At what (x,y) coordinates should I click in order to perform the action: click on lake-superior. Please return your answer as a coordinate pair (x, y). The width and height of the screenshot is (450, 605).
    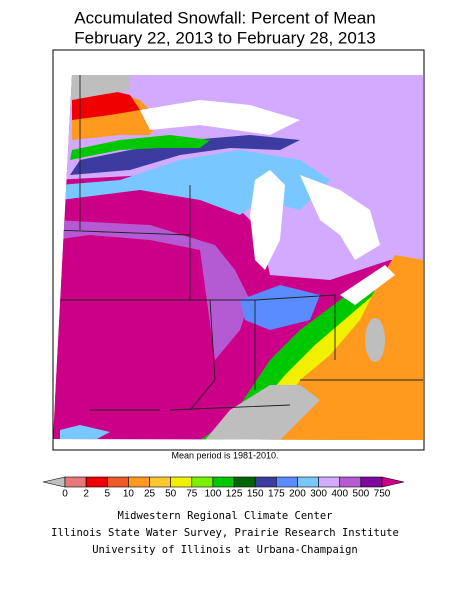
    Looking at the image, I should click on (220, 117).